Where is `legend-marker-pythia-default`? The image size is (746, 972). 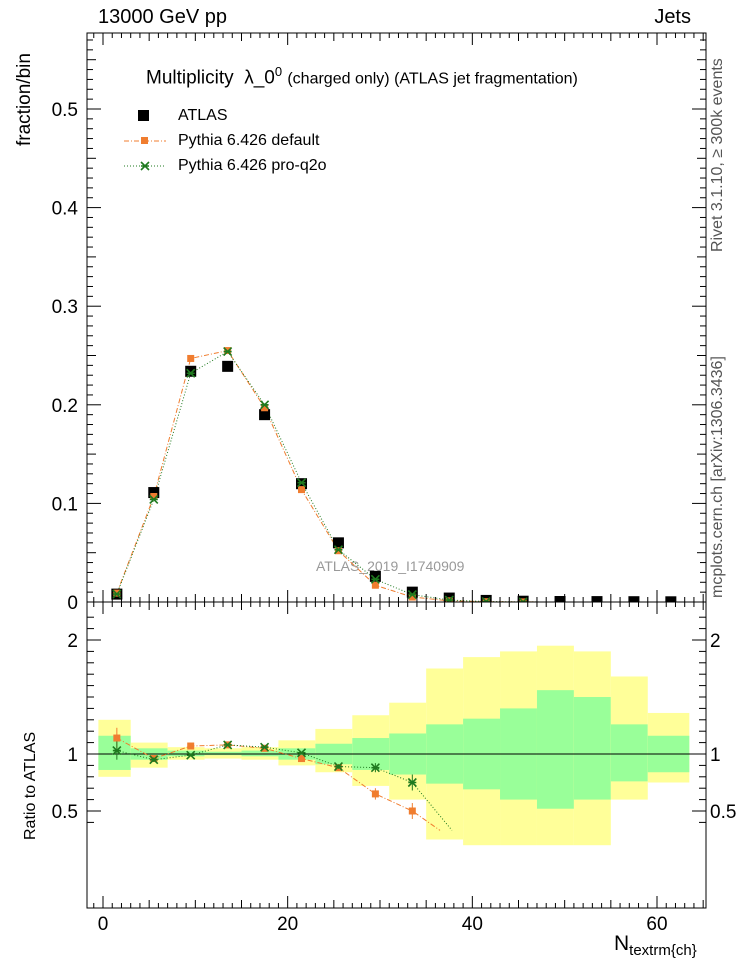 legend-marker-pythia-default is located at coordinates (144, 140).